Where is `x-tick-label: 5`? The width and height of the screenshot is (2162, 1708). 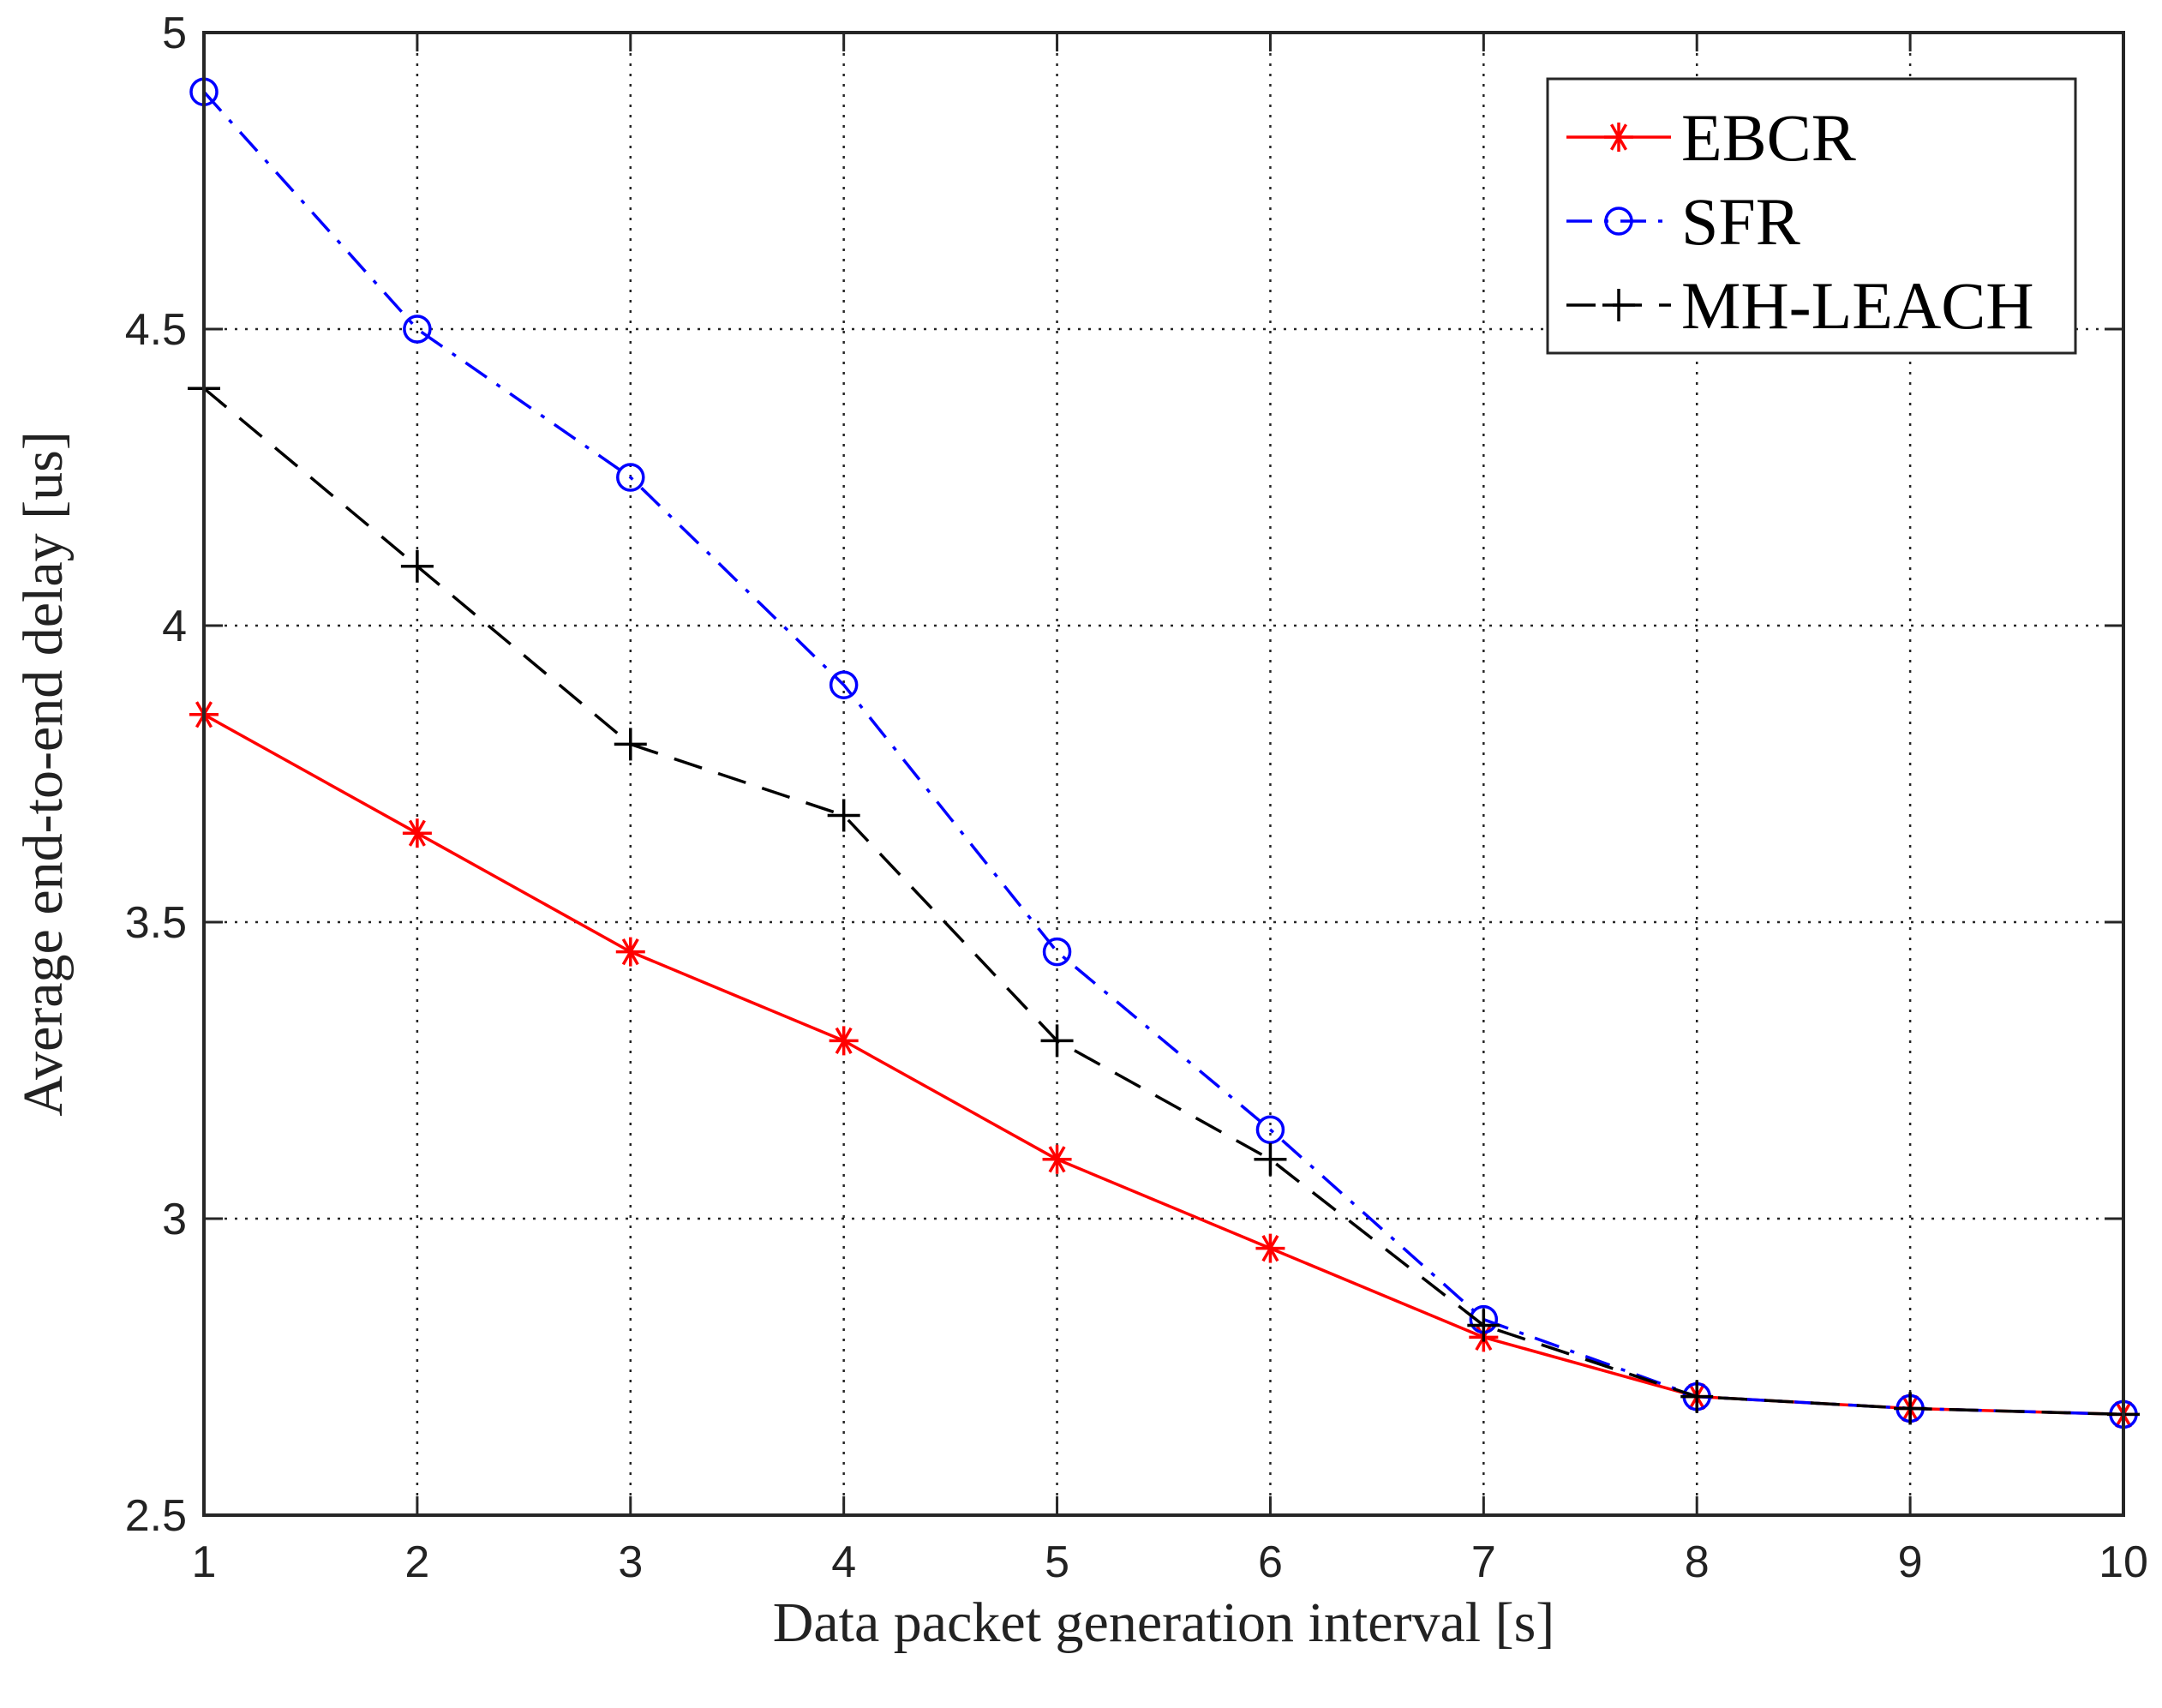 x-tick-label: 5 is located at coordinates (1057, 1562).